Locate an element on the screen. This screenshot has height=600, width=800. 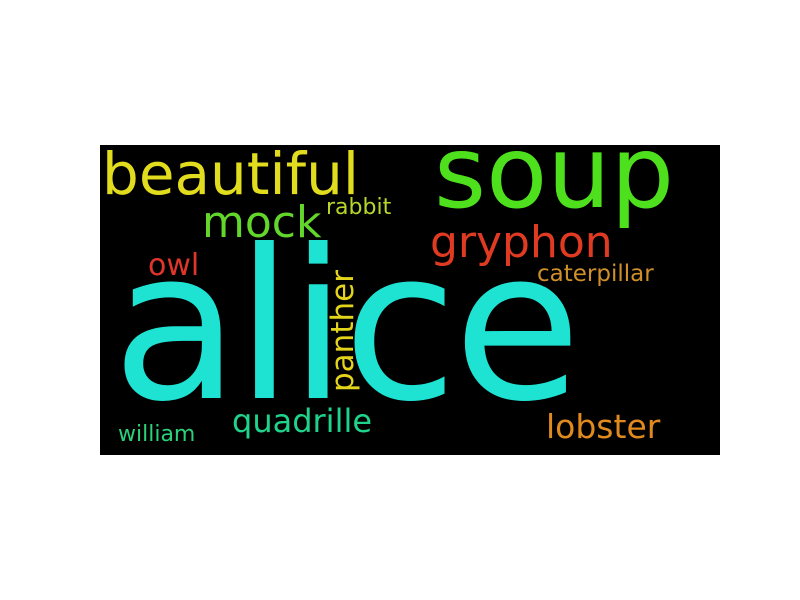
word-gryphon: gryphon is located at coordinates (521, 242).